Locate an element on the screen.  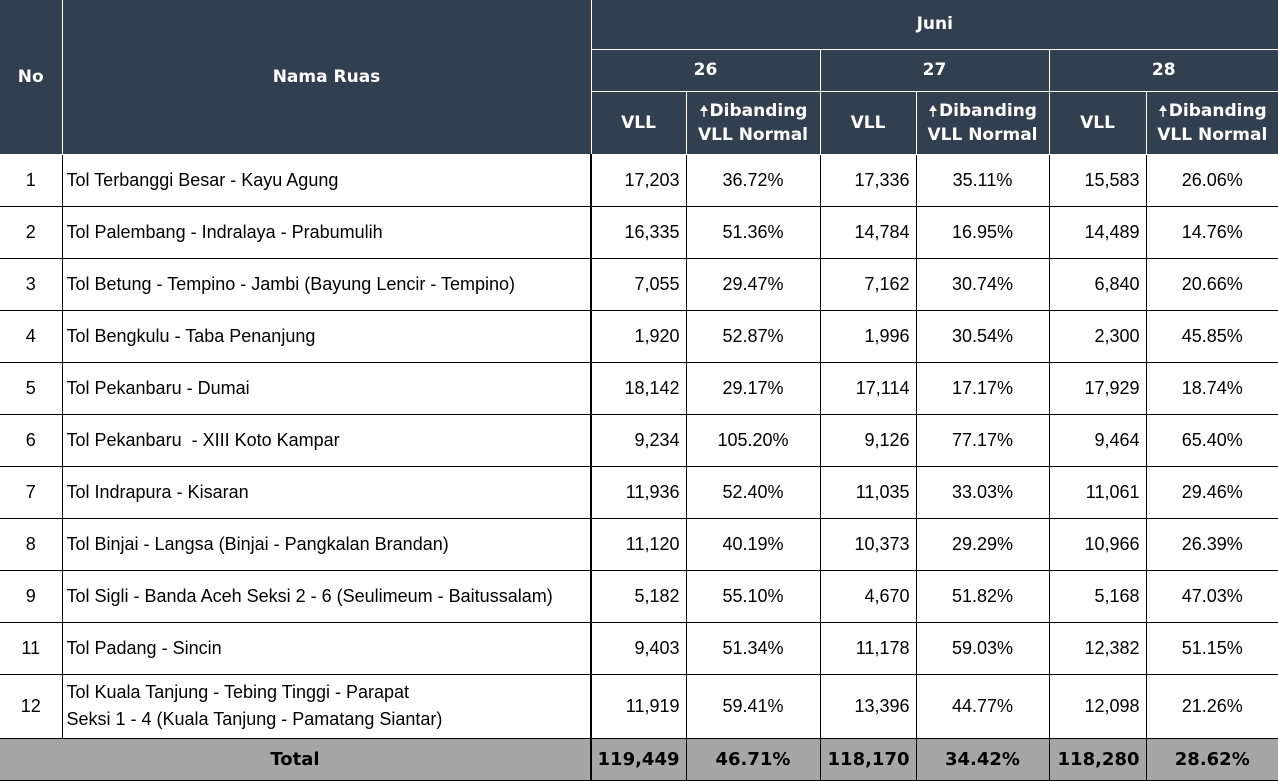
row-no: 5 is located at coordinates (31, 388).